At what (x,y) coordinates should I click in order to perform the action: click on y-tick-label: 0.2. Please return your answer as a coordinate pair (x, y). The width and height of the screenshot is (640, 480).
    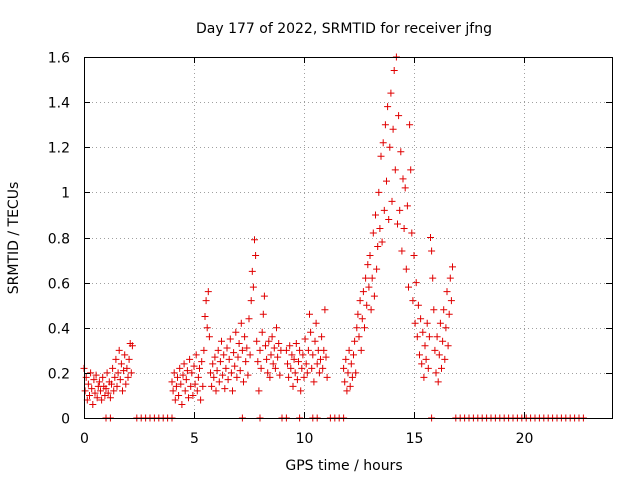
    Looking at the image, I should click on (59, 375).